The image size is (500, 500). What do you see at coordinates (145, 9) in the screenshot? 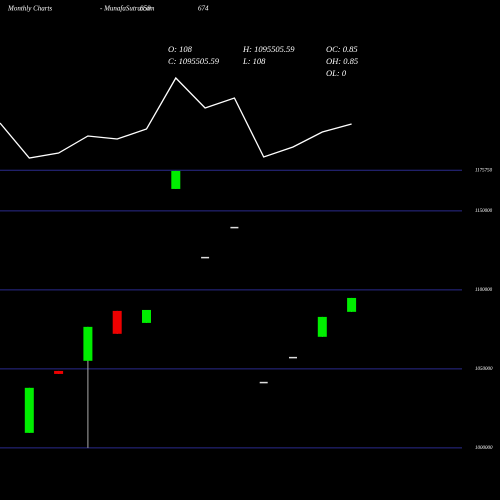
I see `header-code: 858` at bounding box center [145, 9].